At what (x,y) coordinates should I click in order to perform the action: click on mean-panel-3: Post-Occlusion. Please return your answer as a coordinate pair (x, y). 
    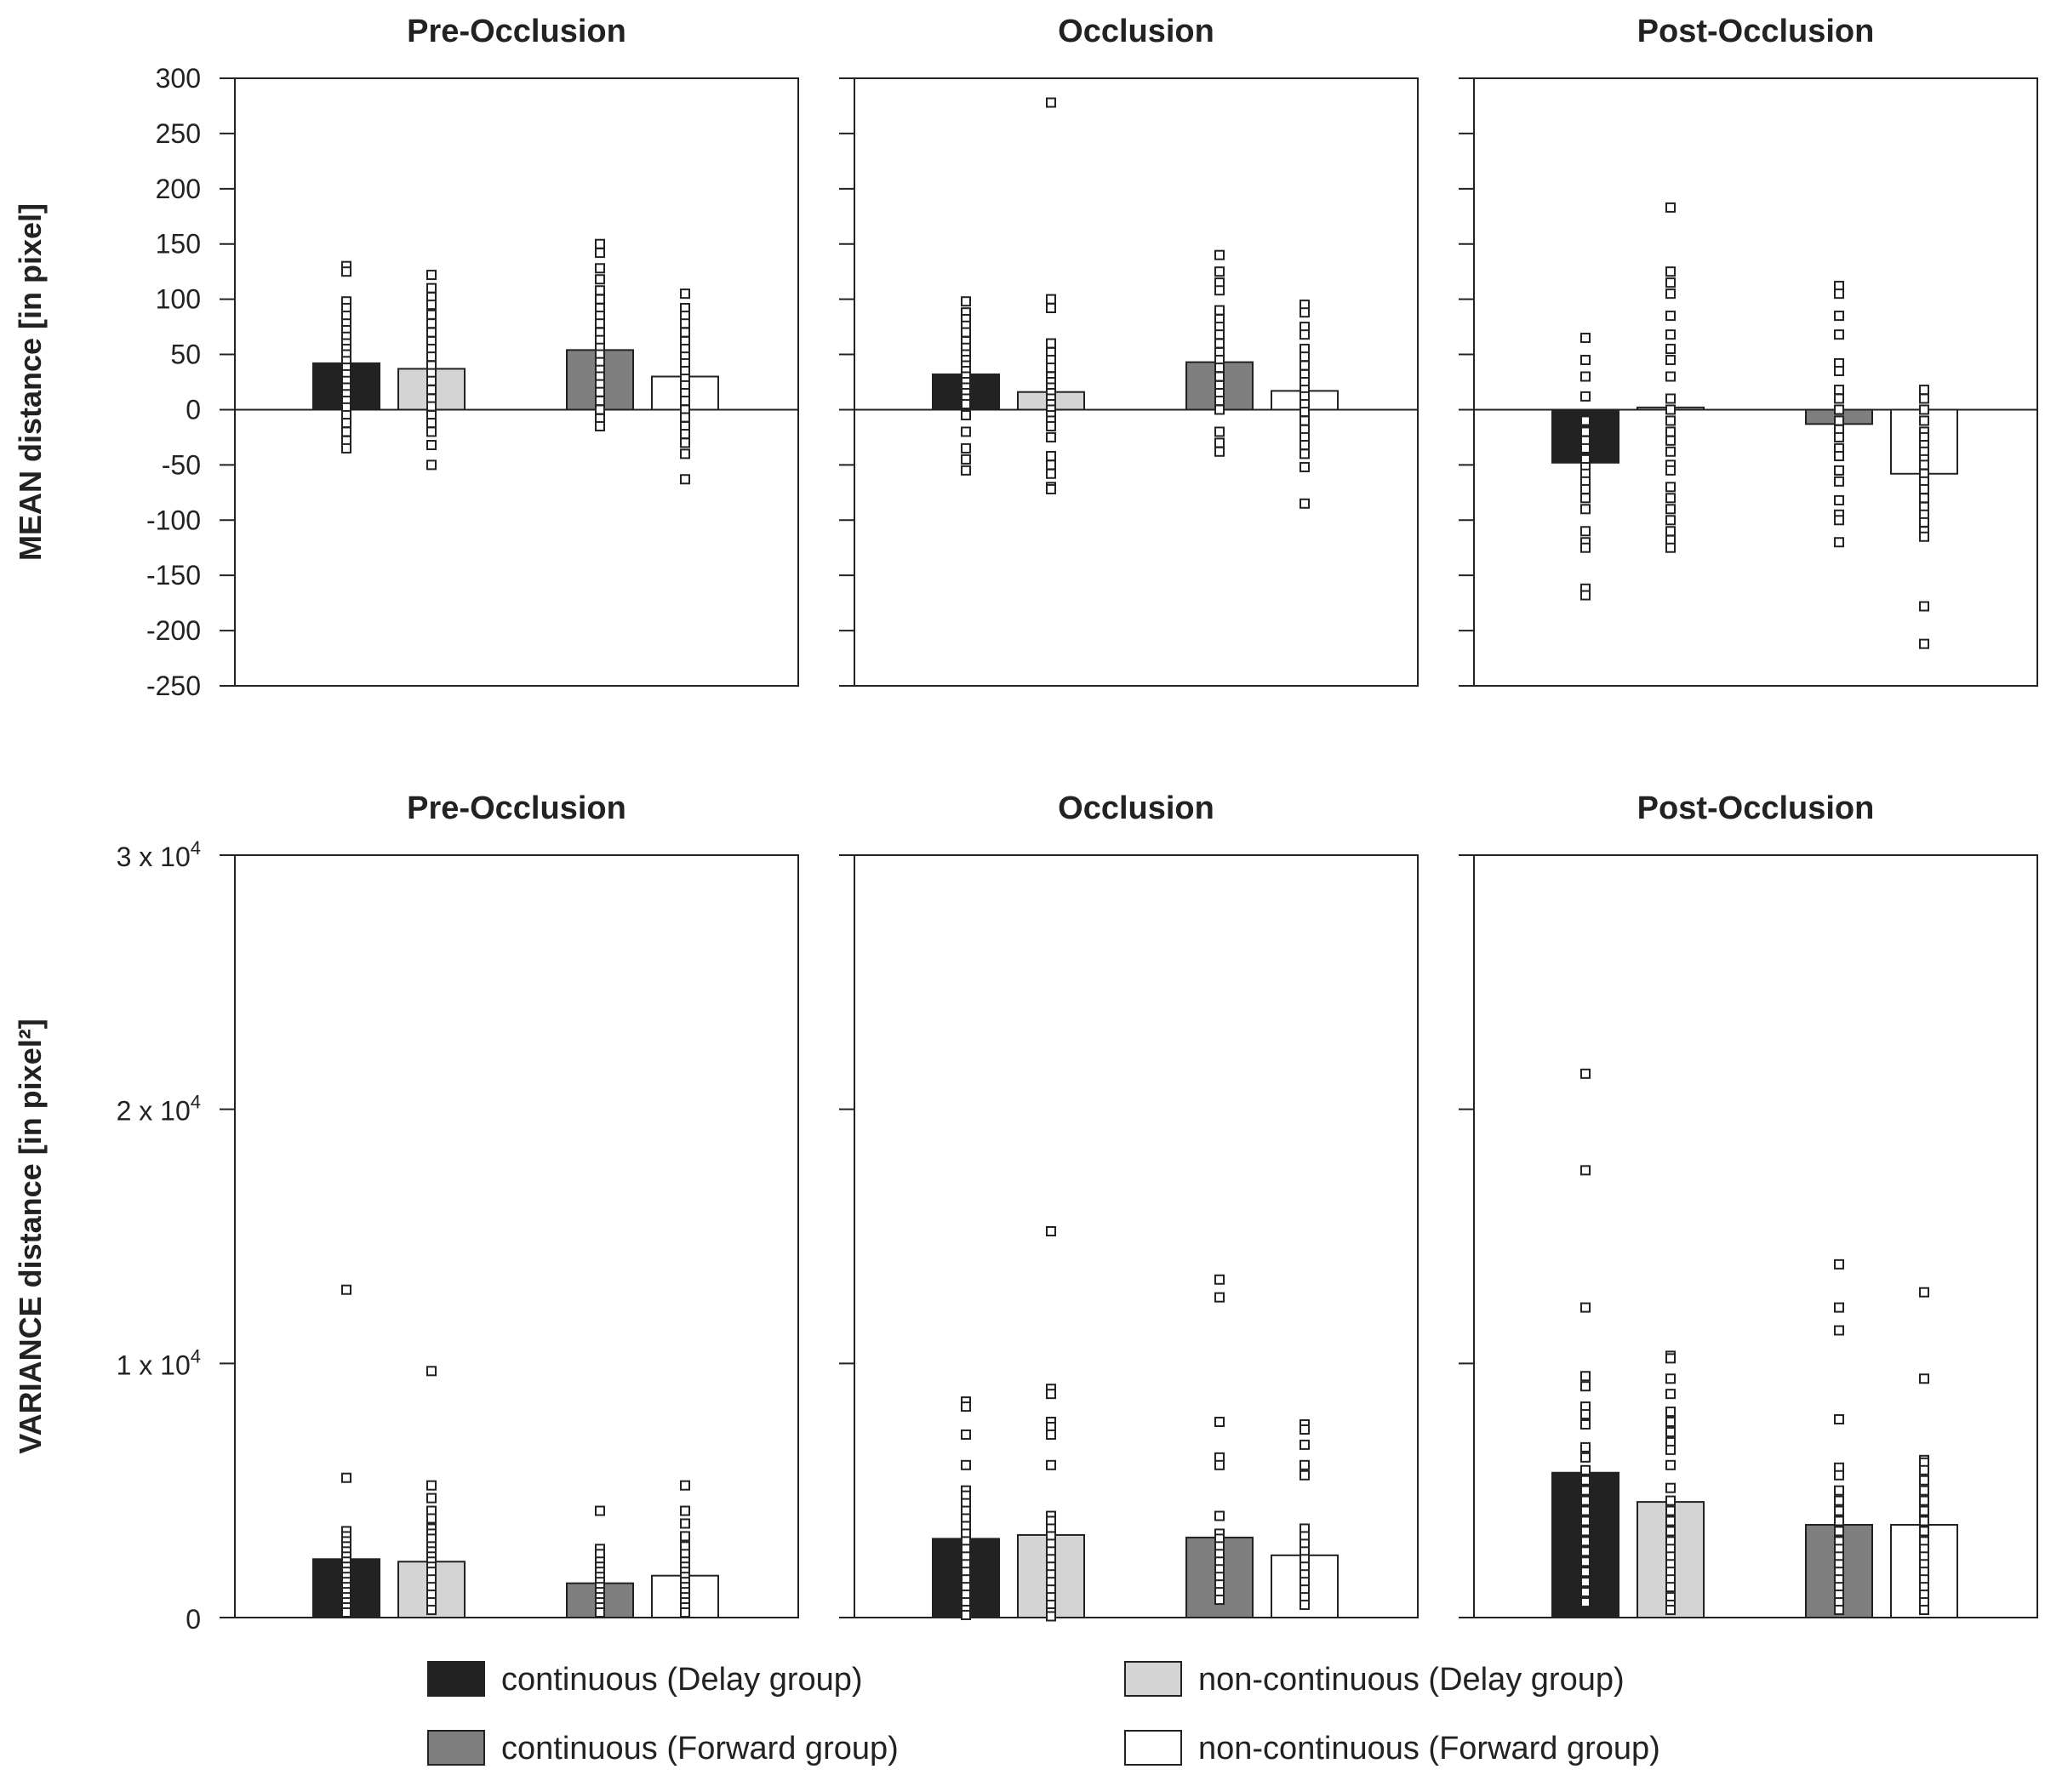
    Looking at the image, I should click on (1748, 350).